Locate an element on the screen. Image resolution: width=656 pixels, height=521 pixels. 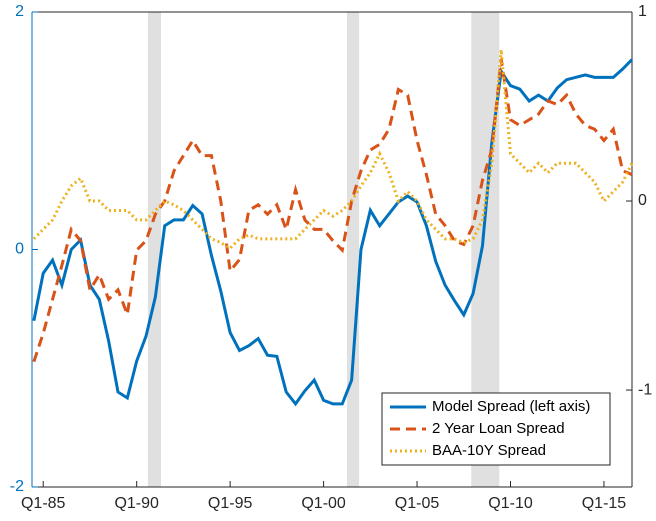
x-tick-label: Q1-85 is located at coordinates (43, 503).